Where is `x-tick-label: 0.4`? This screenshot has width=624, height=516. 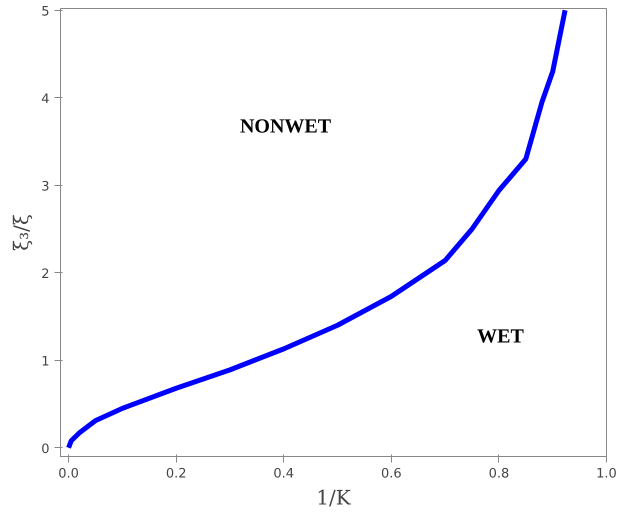
x-tick-label: 0.4 is located at coordinates (283, 474).